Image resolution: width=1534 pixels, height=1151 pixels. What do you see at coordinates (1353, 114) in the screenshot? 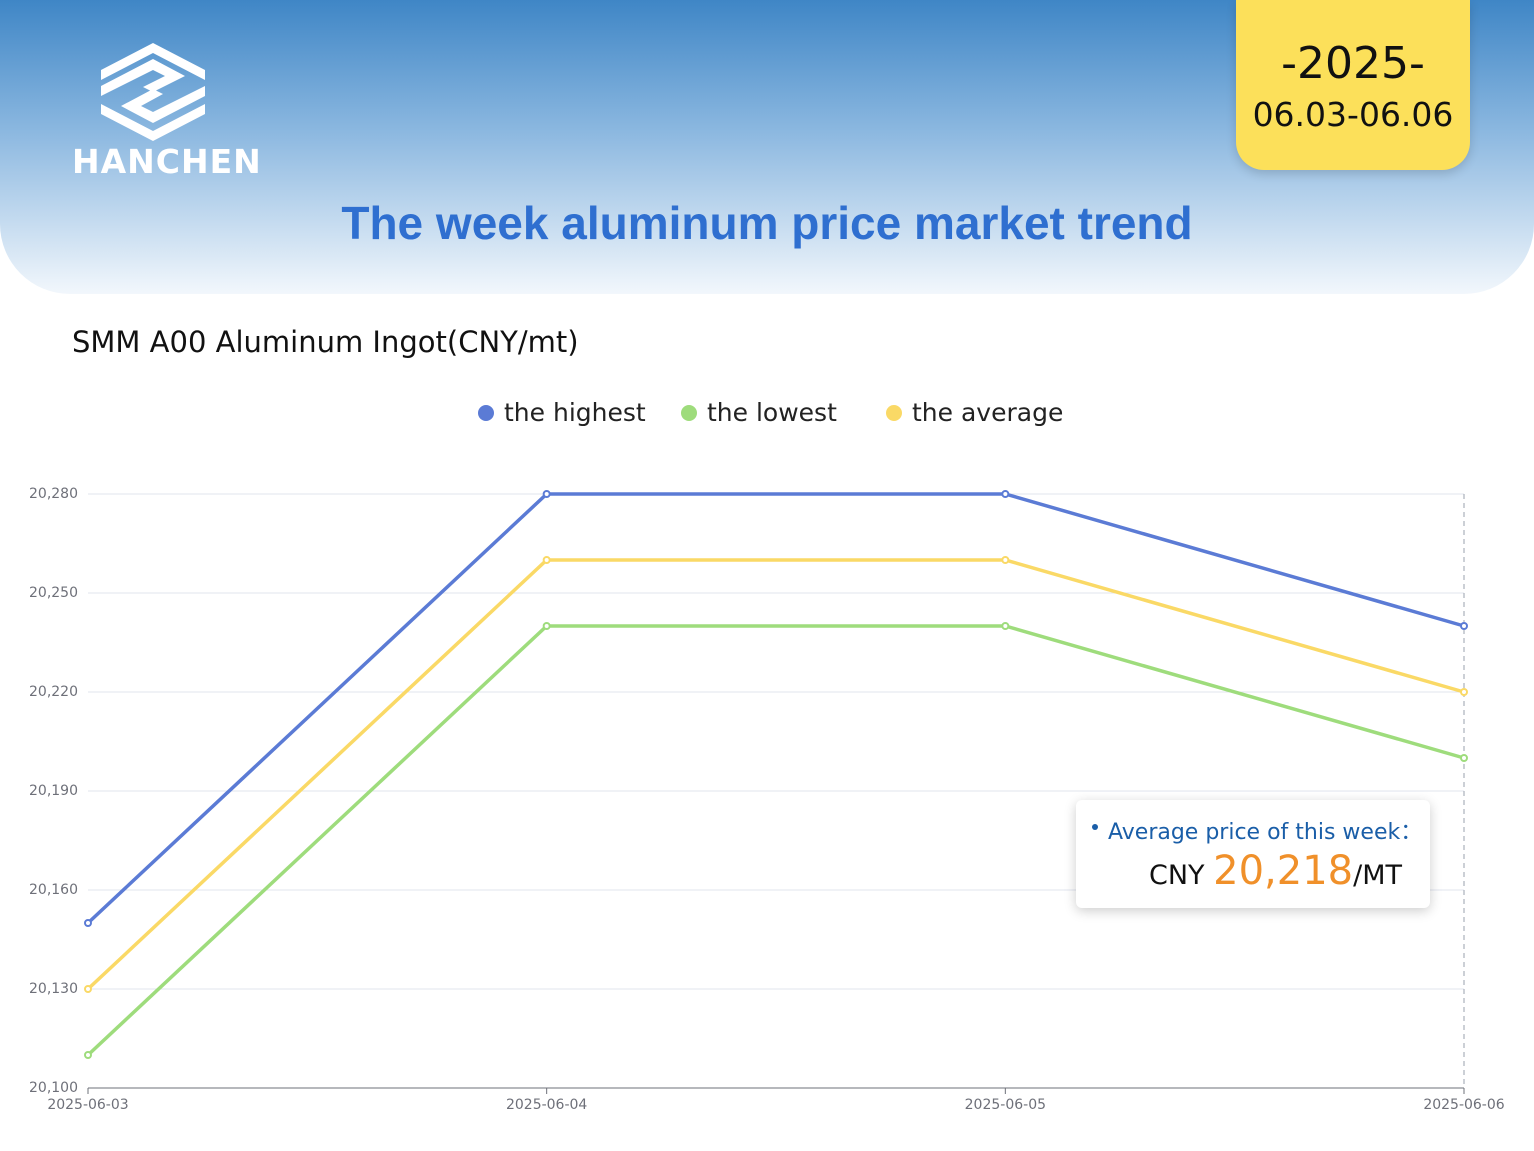
I see `date-range: 06.03-06.06` at bounding box center [1353, 114].